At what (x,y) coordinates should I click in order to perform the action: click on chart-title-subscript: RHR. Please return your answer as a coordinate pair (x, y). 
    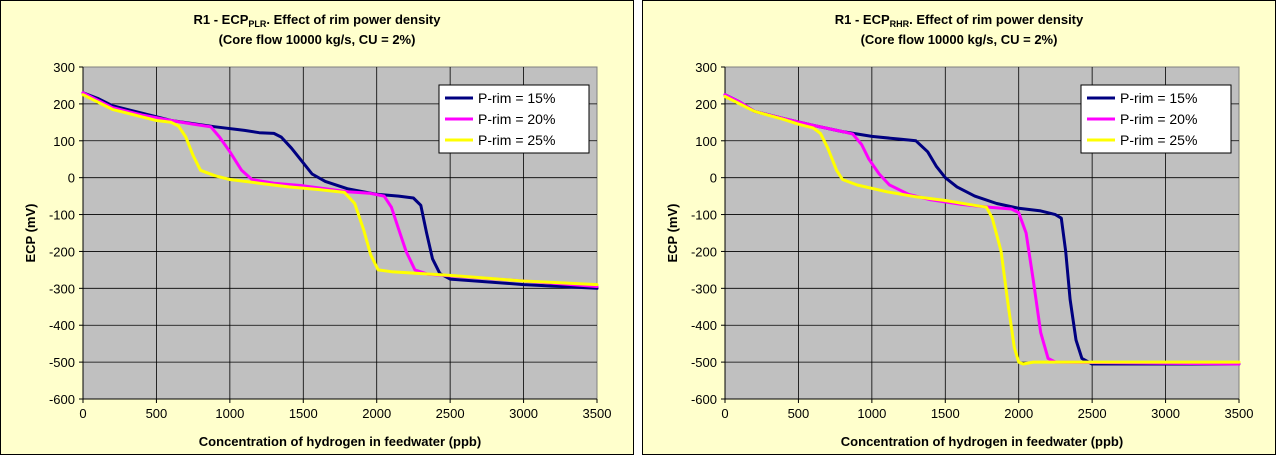
    Looking at the image, I should click on (900, 24).